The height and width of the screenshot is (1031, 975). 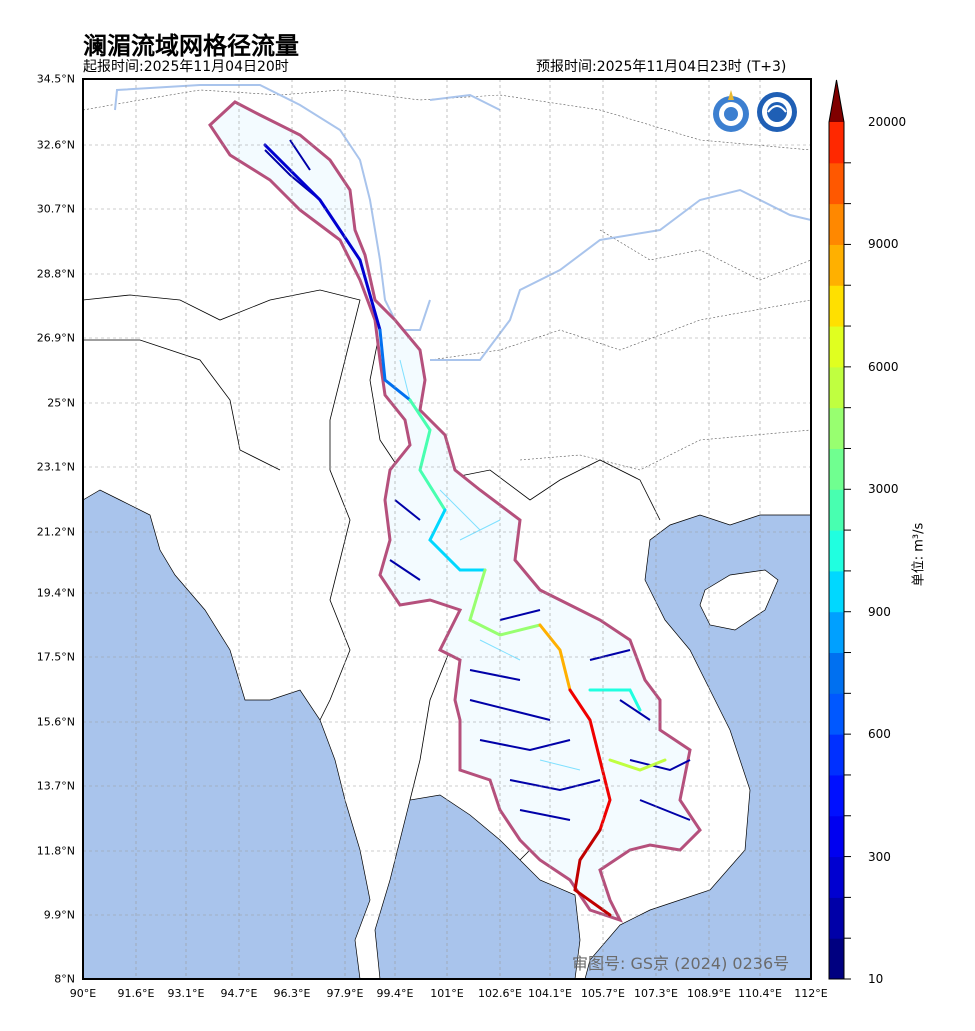 What do you see at coordinates (709, 993) in the screenshot?
I see `lon-tick-label: 108.9°E` at bounding box center [709, 993].